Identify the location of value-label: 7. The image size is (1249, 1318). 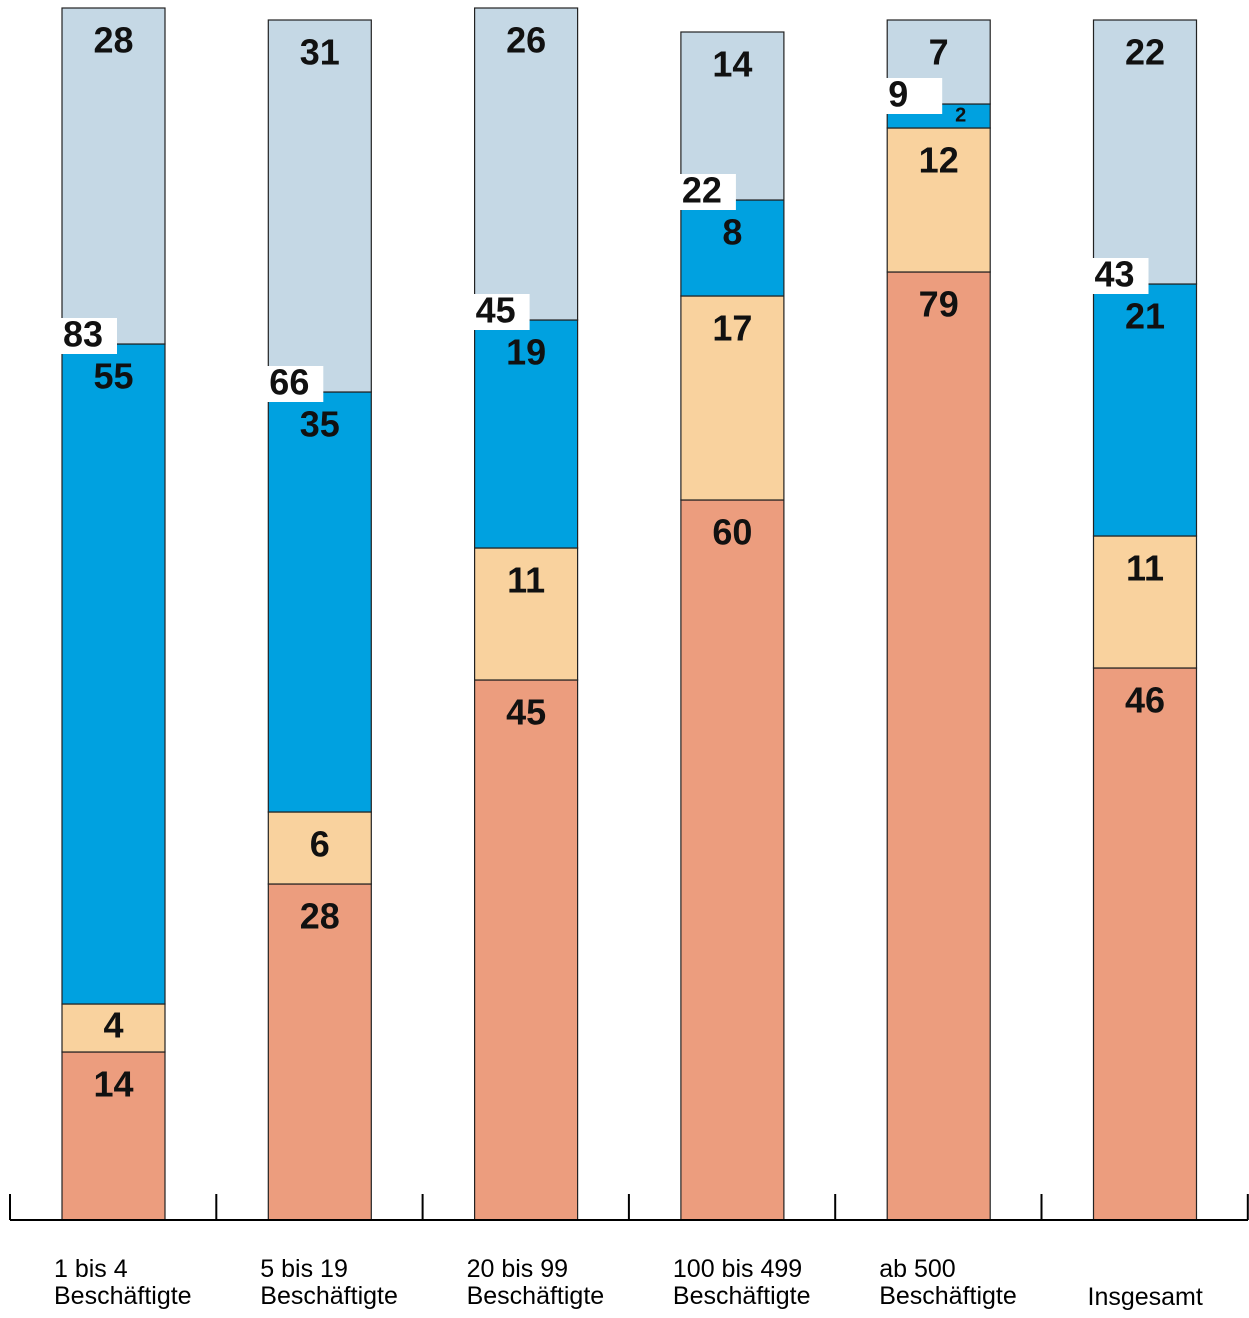
(939, 52).